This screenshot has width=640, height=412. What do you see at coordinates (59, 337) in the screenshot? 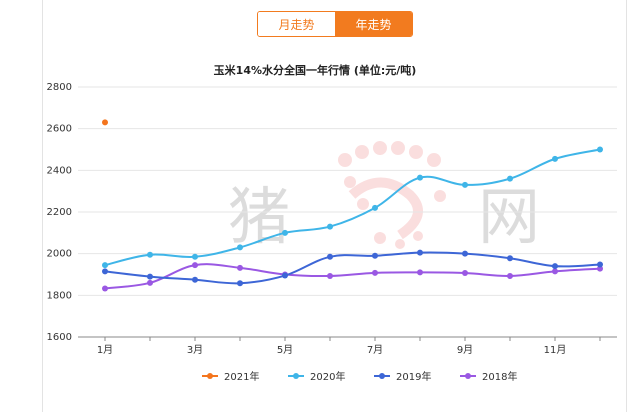
I see `y-tick-label: 1600` at bounding box center [59, 337].